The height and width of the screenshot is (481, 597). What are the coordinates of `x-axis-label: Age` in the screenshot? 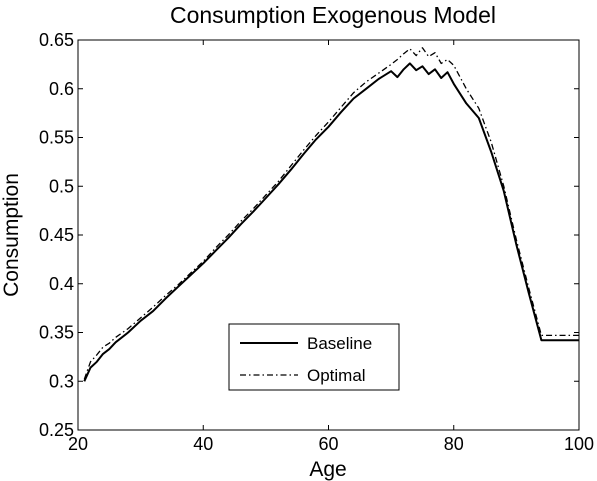 It's located at (327, 469).